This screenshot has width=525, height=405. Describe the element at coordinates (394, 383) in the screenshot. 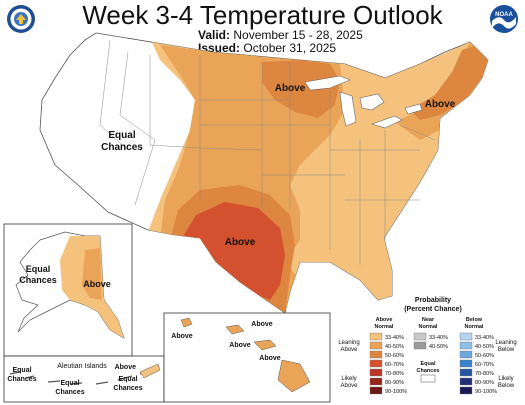

I see `legend-above-label-5: 80-90%` at that location.